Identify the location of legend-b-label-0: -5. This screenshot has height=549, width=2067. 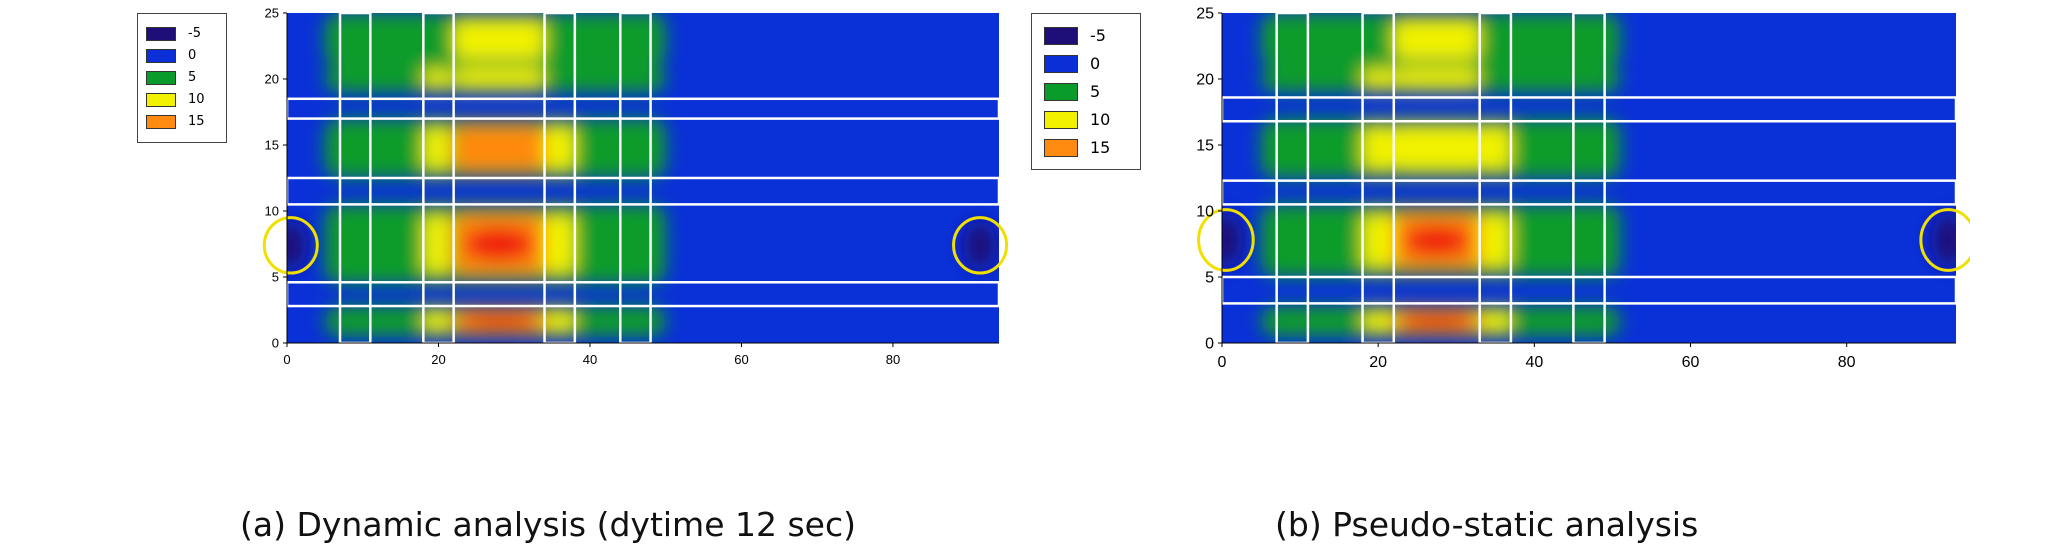
(1098, 35).